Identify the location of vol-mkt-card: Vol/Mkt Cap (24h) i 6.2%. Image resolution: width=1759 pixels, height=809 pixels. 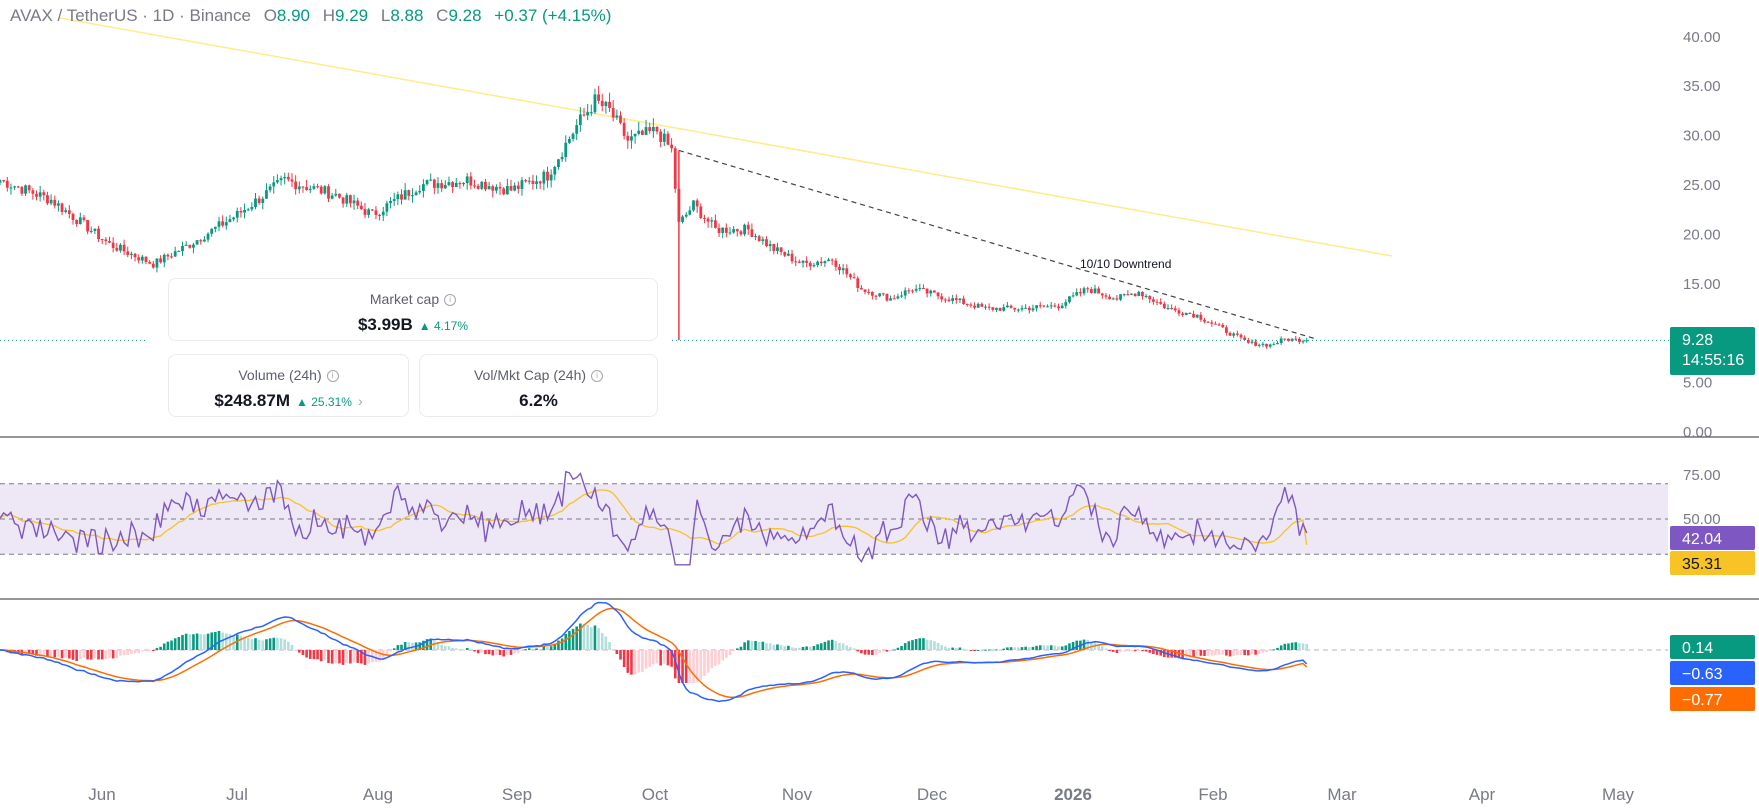
(538, 385).